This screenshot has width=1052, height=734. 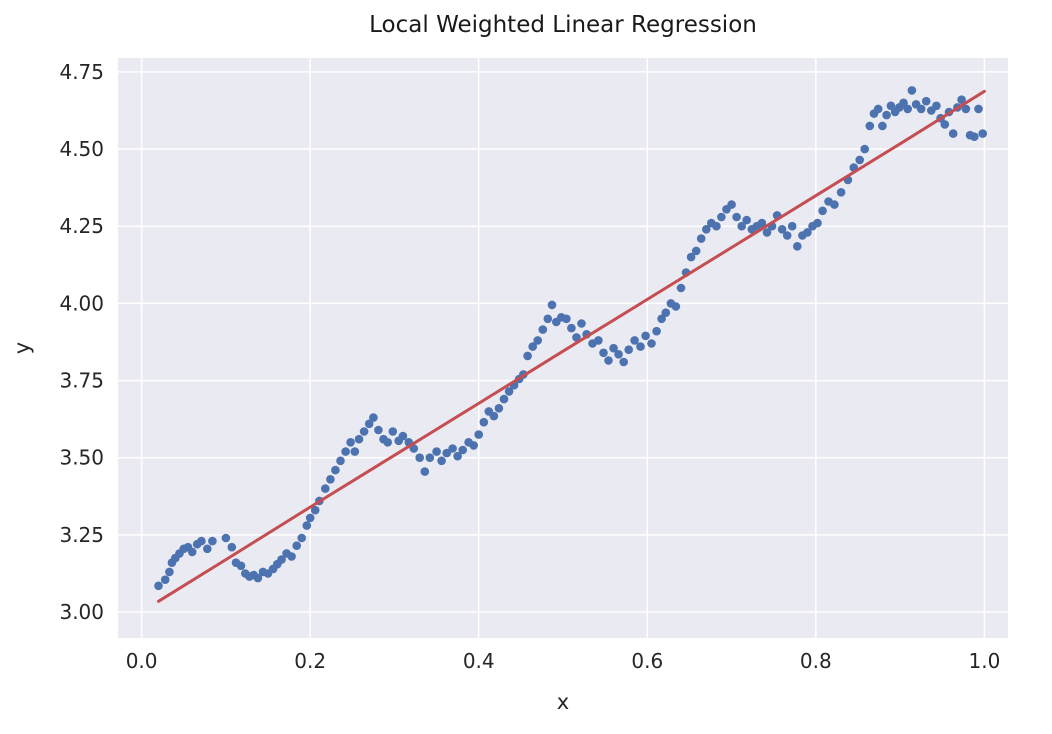 What do you see at coordinates (81, 612) in the screenshot?
I see `y-tick-label: 3.00` at bounding box center [81, 612].